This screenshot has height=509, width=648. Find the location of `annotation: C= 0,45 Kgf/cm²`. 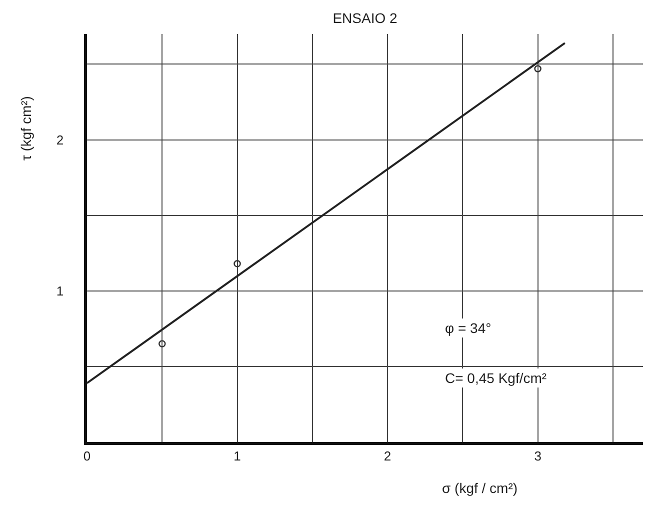

annotation: C= 0,45 Kgf/cm² is located at coordinates (496, 378).